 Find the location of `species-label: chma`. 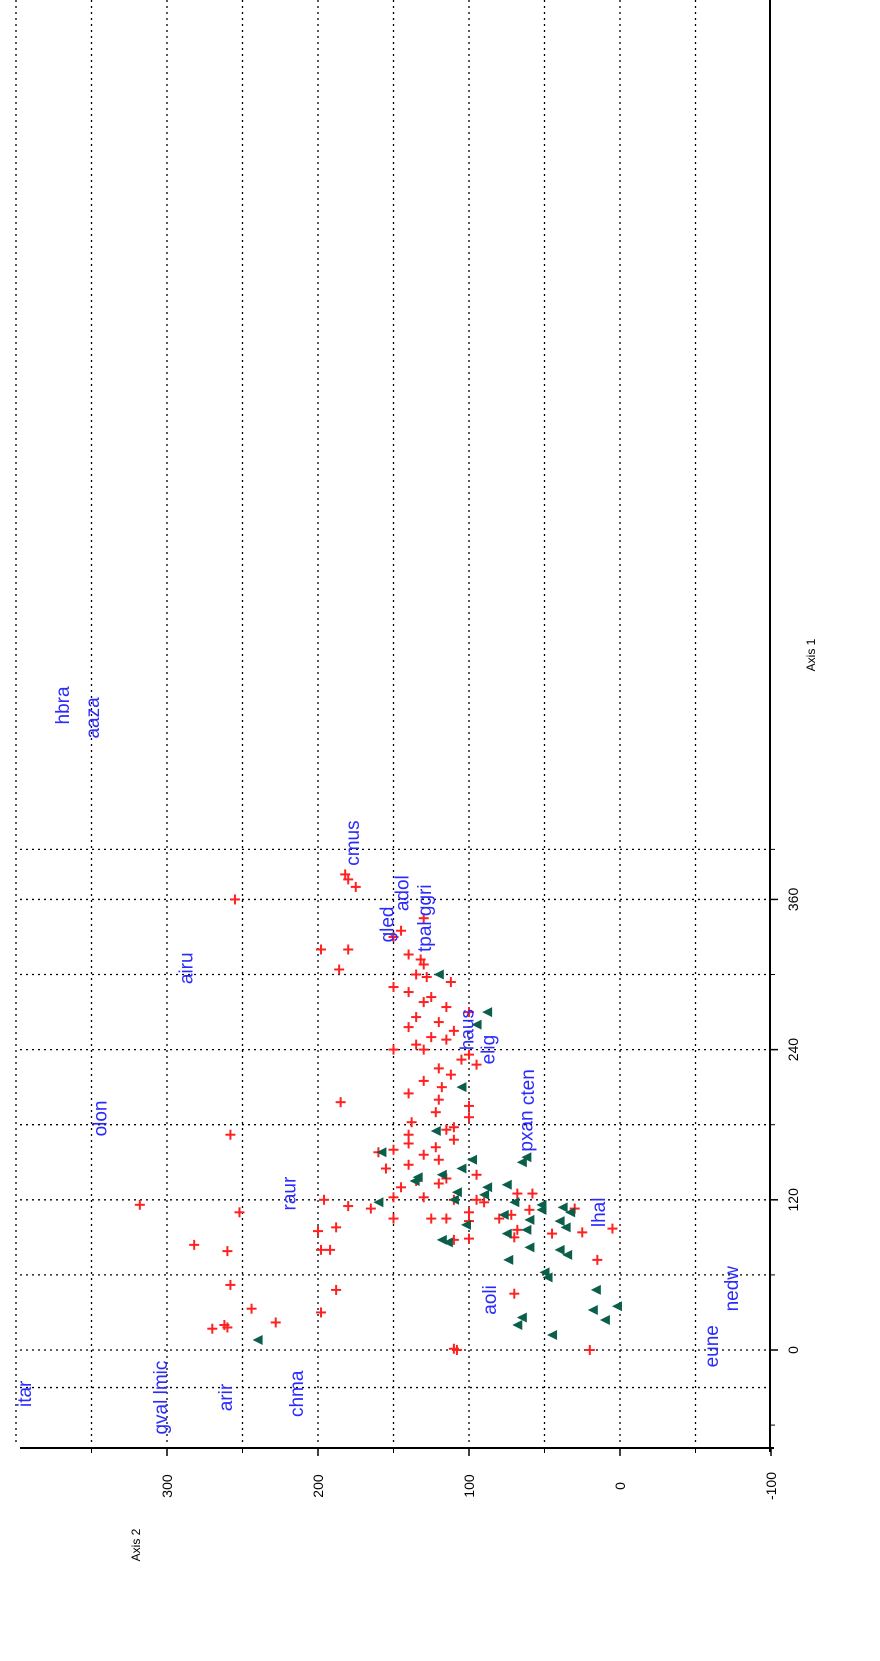

species-label: chma is located at coordinates (297, 1393).